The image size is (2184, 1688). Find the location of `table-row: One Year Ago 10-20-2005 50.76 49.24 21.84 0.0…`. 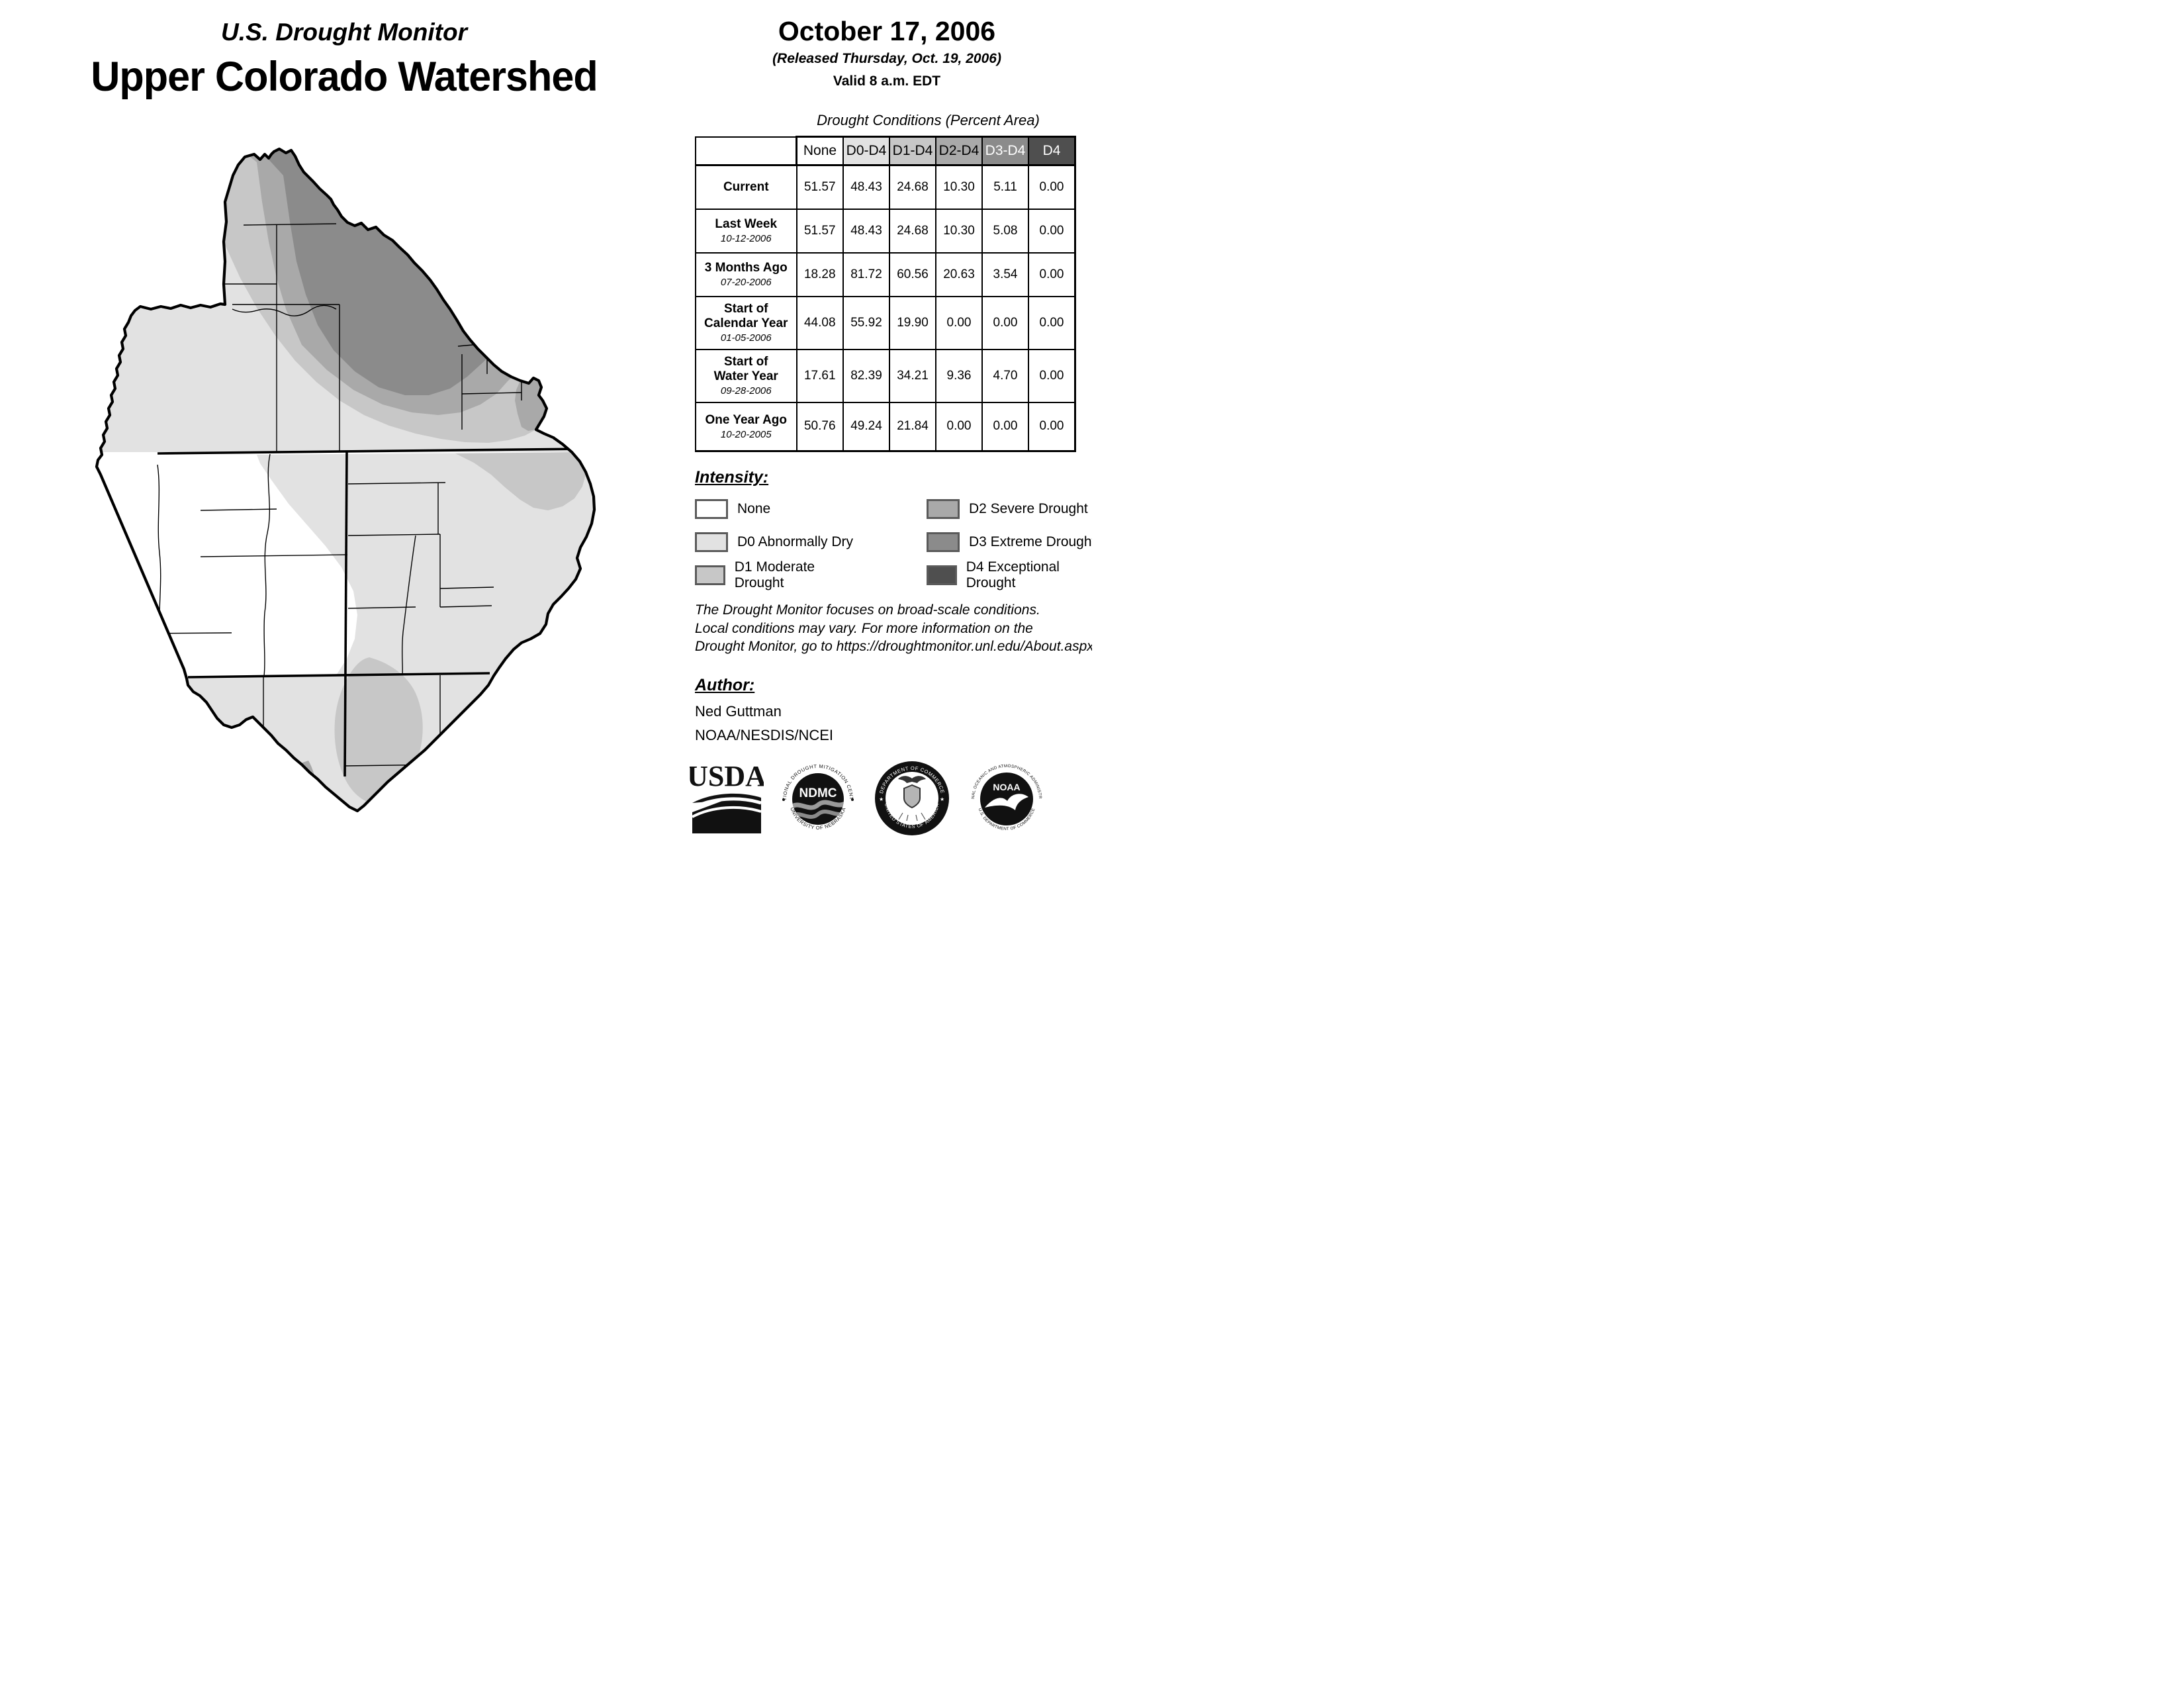

table-row: One Year Ago 10-20-2005 50.76 49.24 21.84 0.0… is located at coordinates (886, 426).